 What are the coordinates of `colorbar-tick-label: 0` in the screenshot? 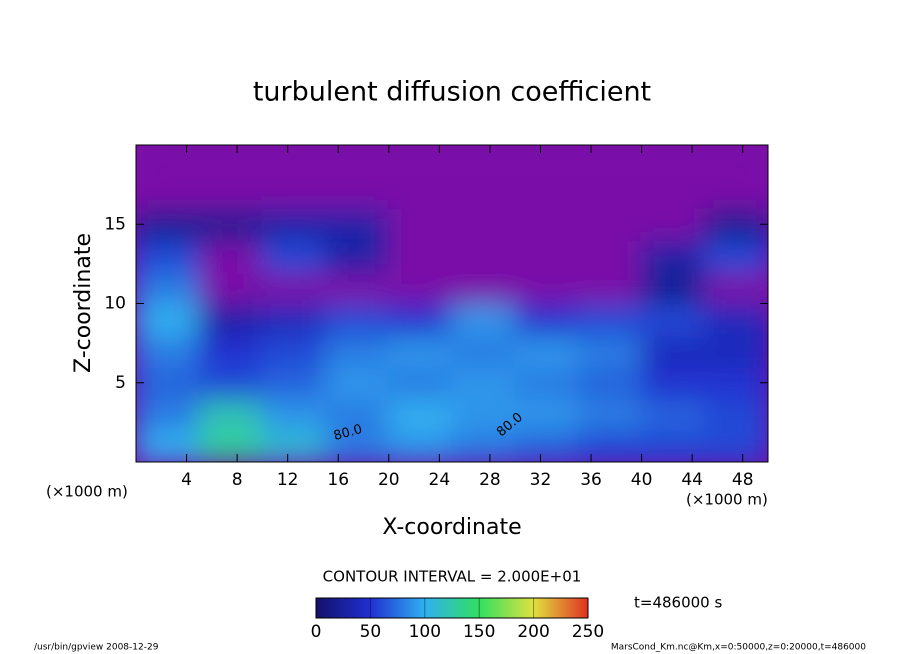 It's located at (316, 632).